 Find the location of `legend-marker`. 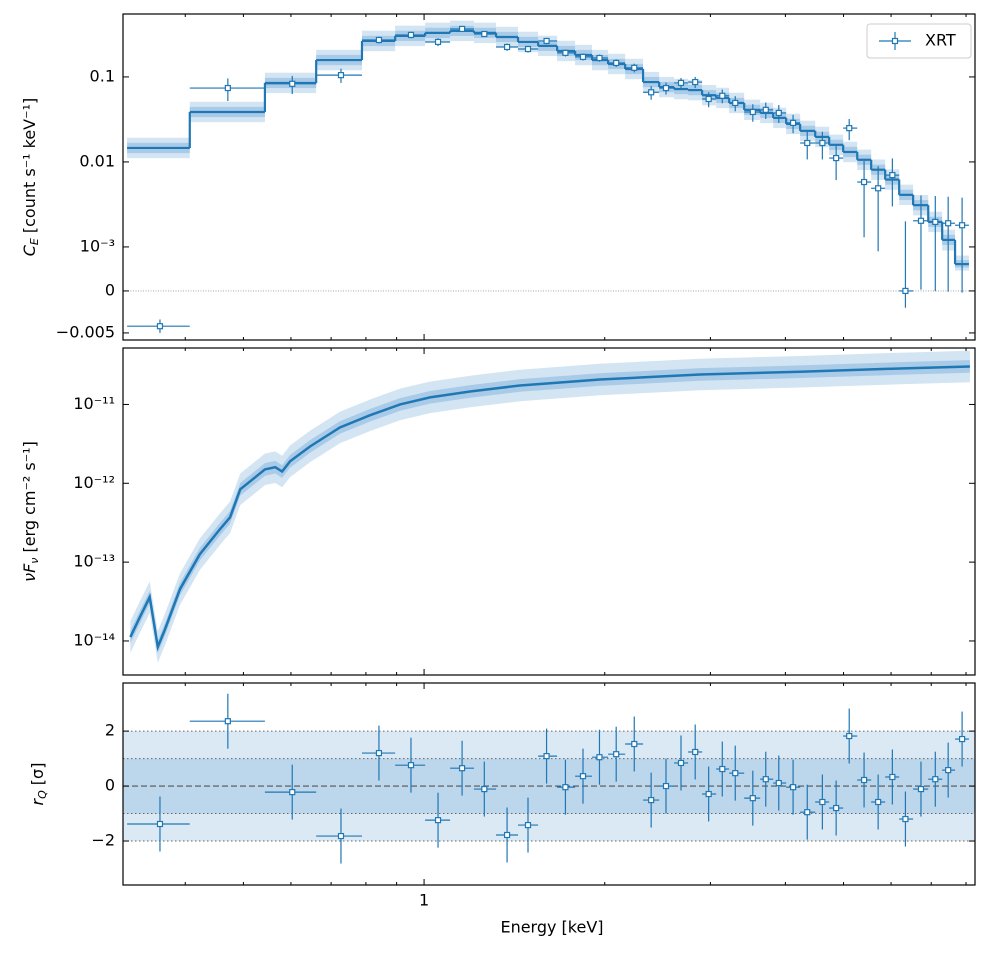

legend-marker is located at coordinates (895, 41).